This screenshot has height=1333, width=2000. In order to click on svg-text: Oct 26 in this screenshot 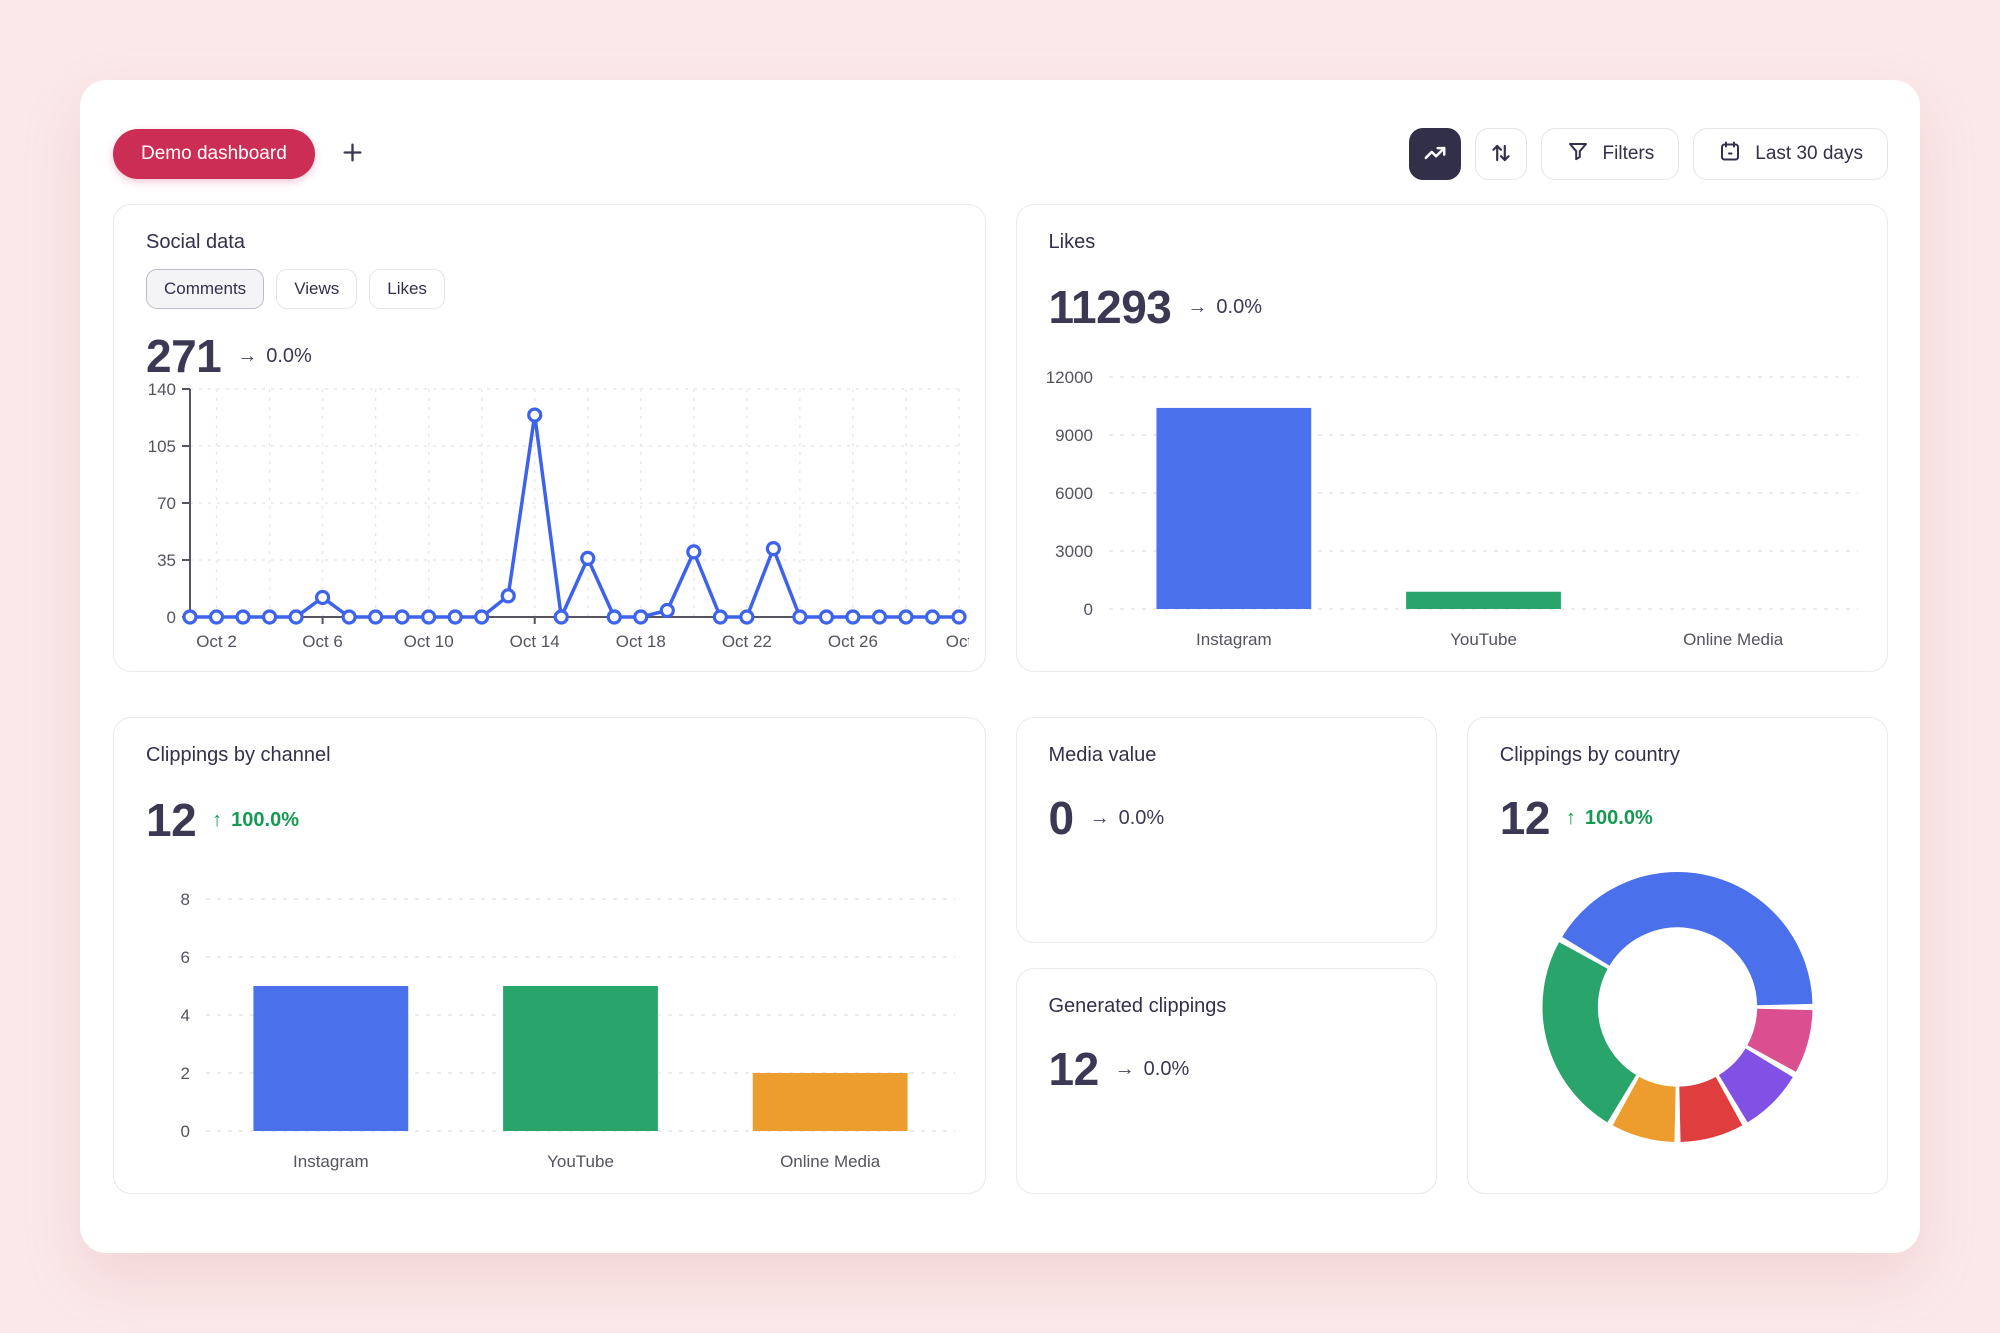, I will do `click(853, 641)`.